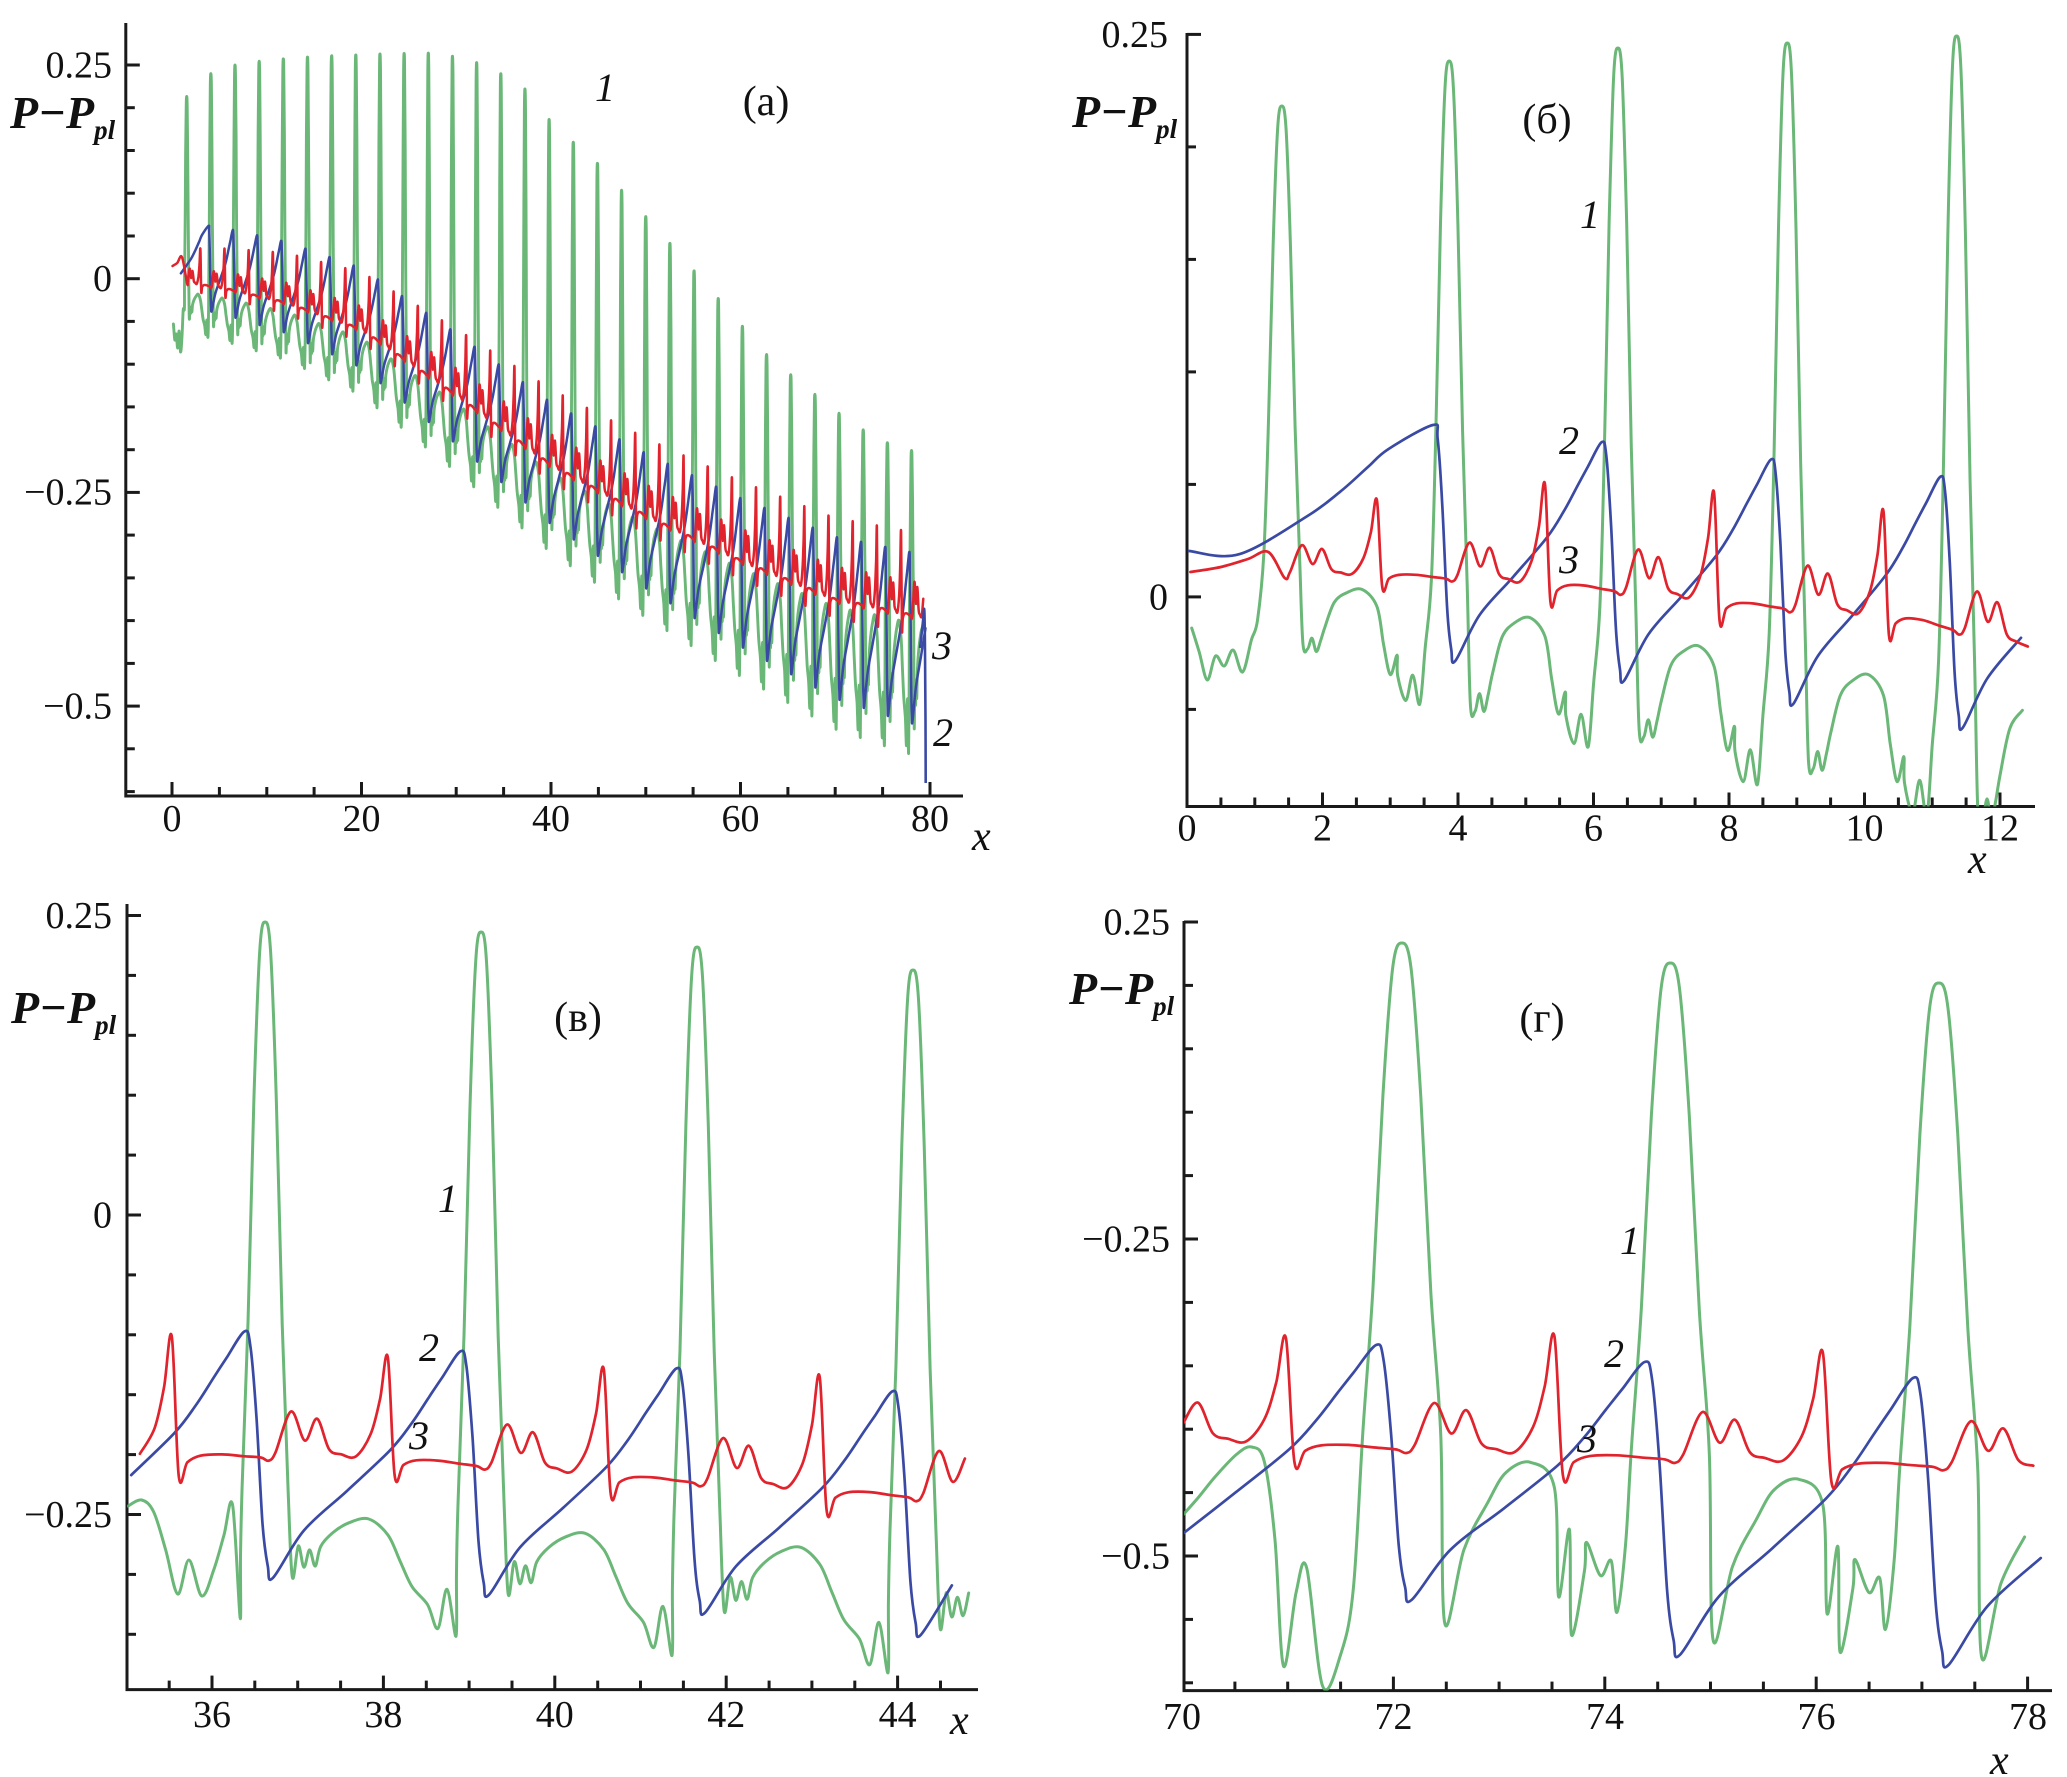 The image size is (2067, 1777). Describe the element at coordinates (1394, 1717) in the screenshot. I see `svg-text: 72` at that location.